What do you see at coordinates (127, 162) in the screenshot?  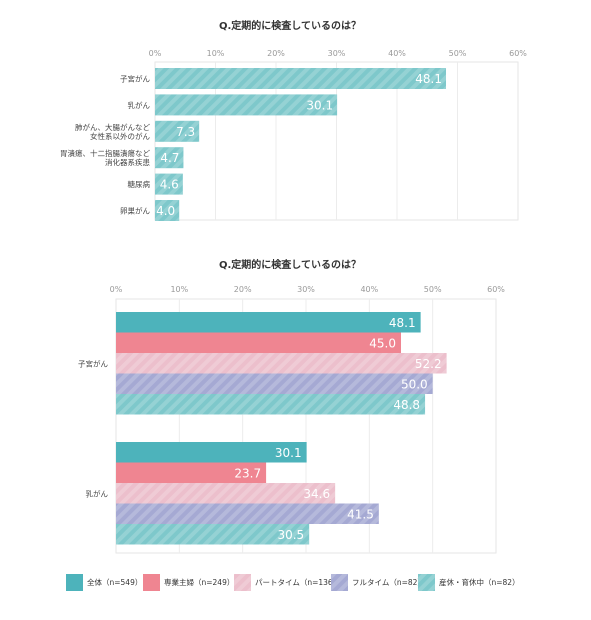 I see `category-label: 消化器系疾患` at bounding box center [127, 162].